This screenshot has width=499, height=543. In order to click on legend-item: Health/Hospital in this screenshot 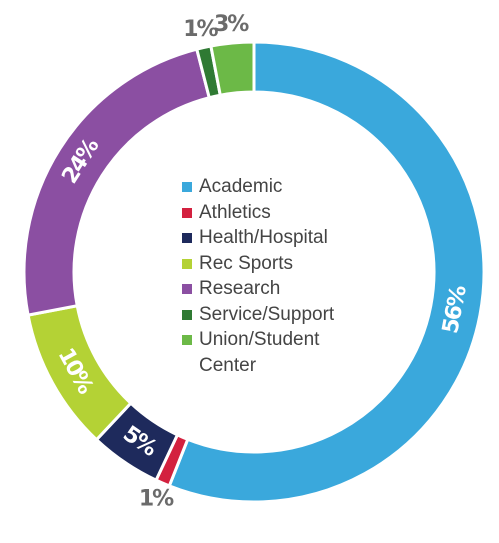, I will do `click(282, 238)`.